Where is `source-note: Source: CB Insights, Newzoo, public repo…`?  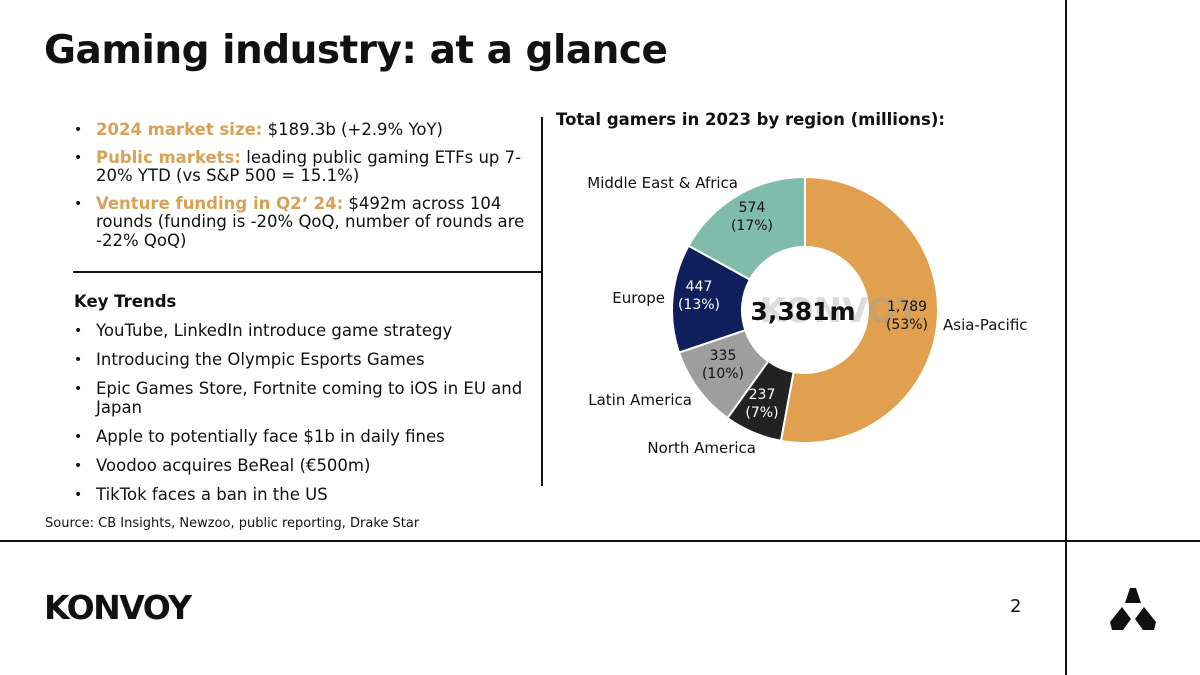
source-note: Source: CB Insights, Newzoo, public repo… is located at coordinates (232, 523).